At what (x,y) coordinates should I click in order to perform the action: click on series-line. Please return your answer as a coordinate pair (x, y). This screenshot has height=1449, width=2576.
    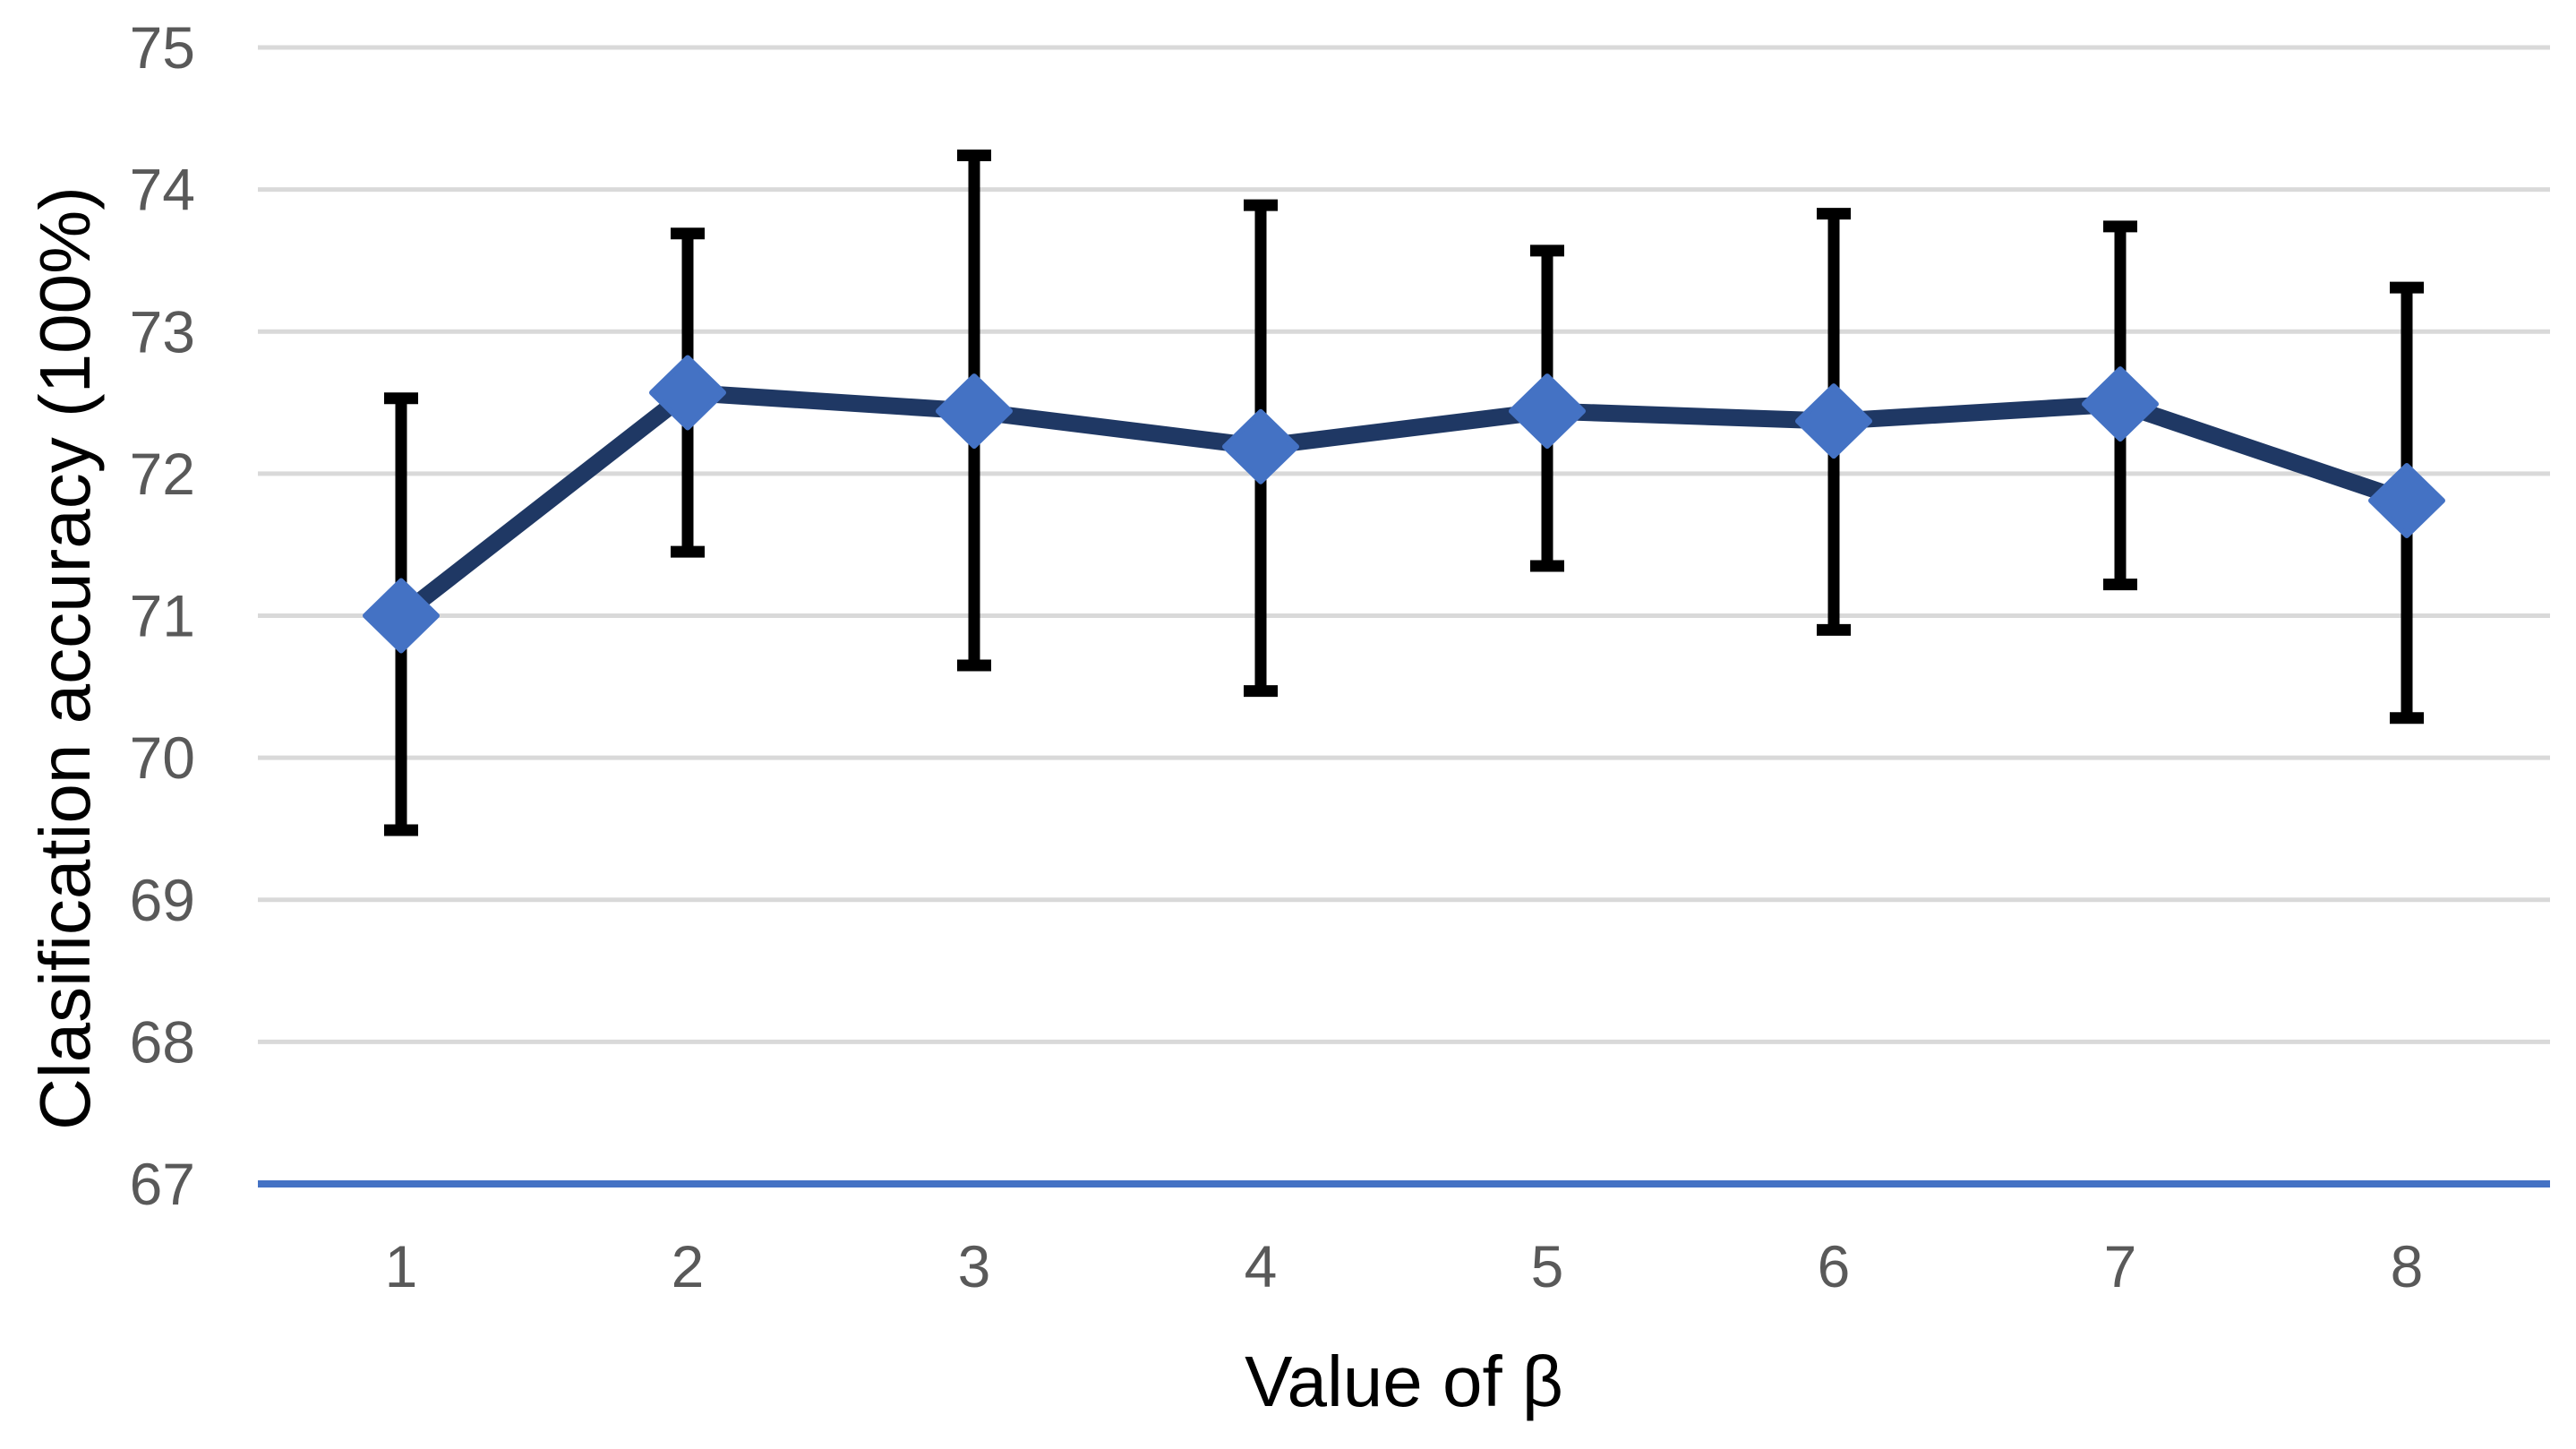
    Looking at the image, I should click on (1404, 503).